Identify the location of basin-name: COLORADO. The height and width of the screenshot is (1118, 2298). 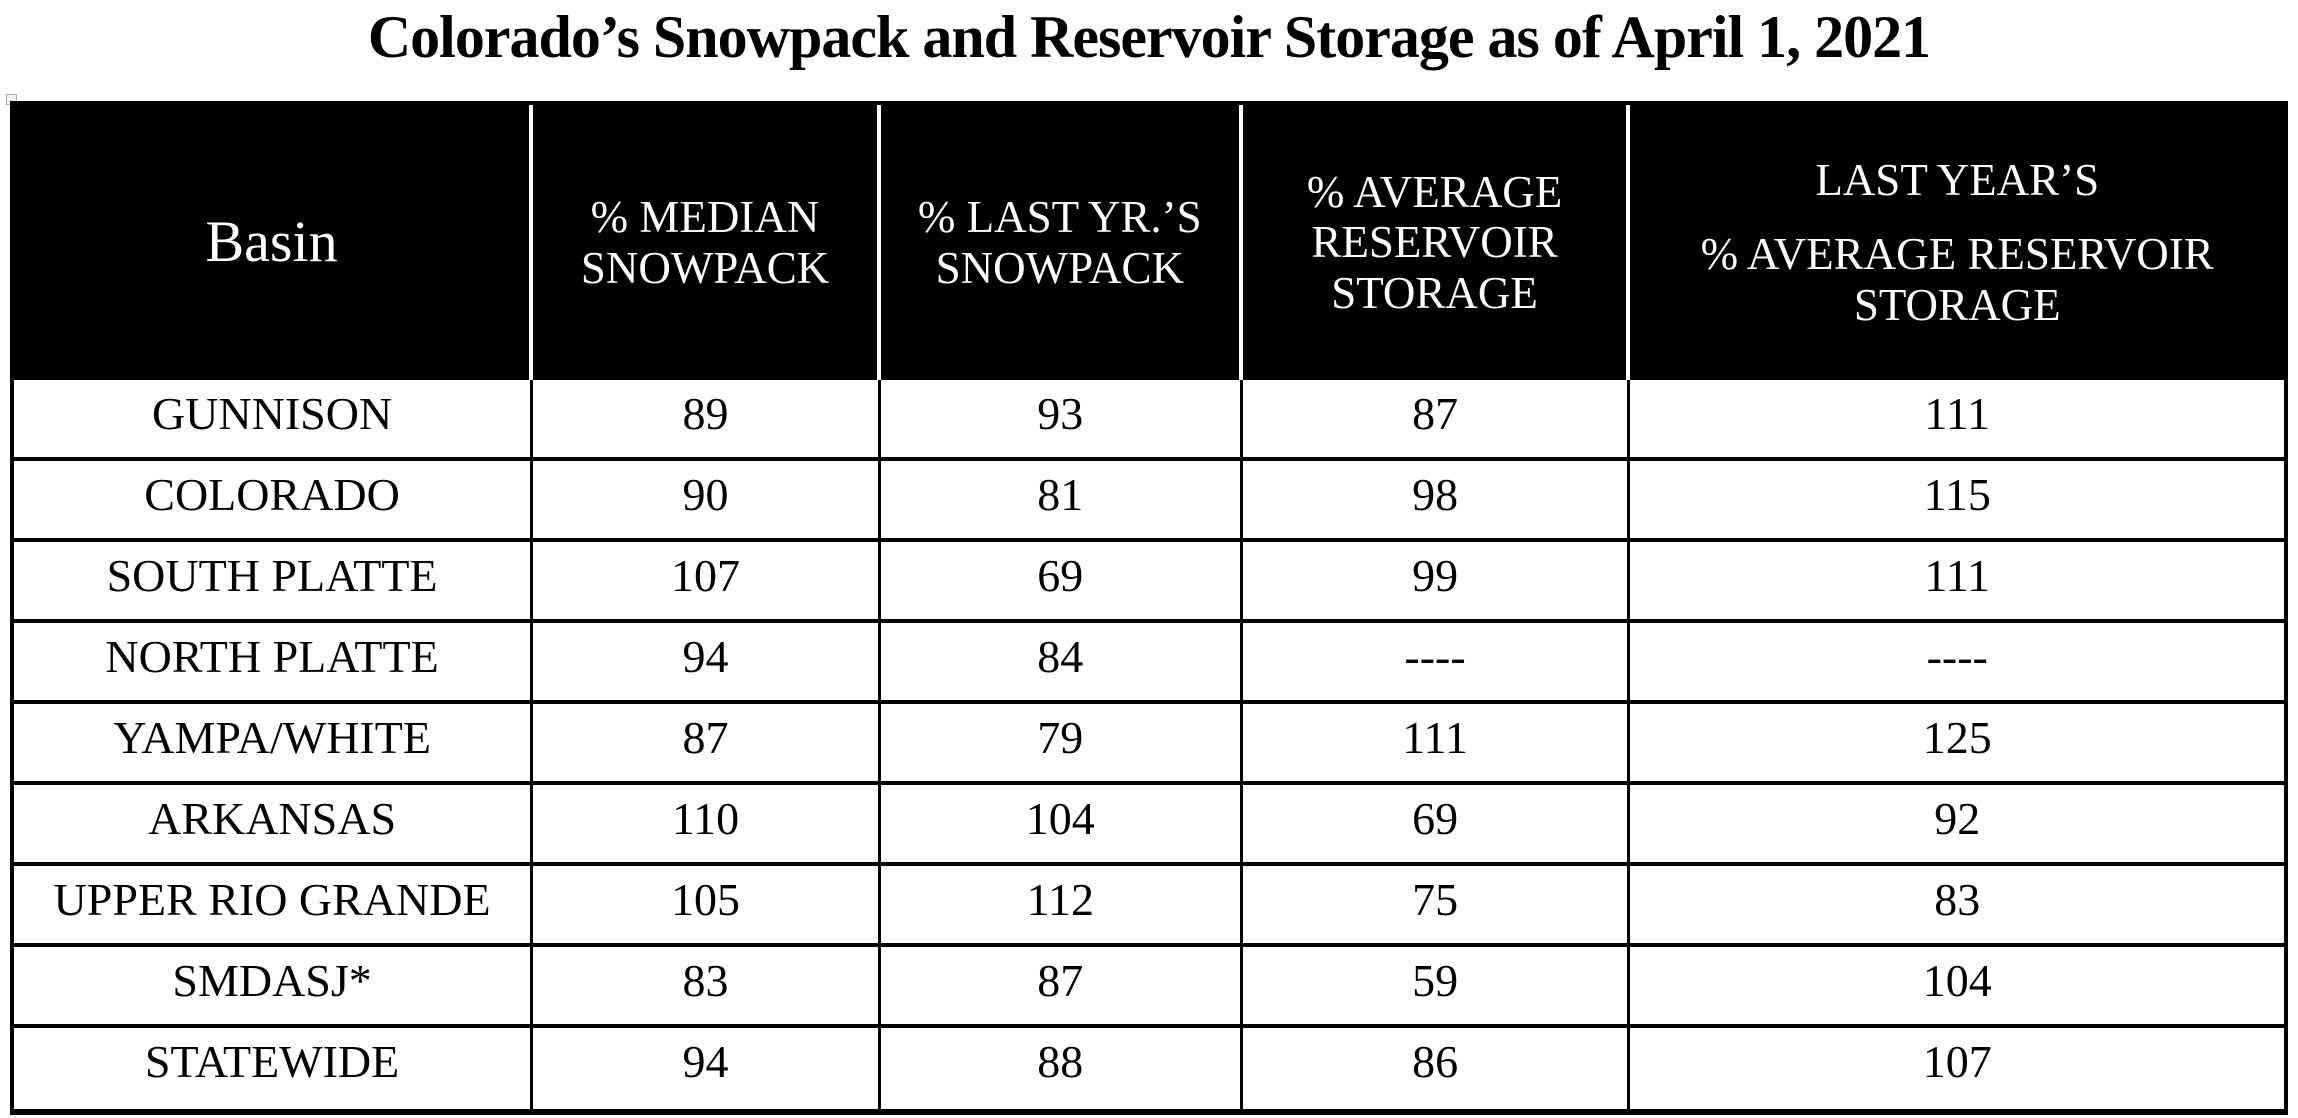
(272, 494).